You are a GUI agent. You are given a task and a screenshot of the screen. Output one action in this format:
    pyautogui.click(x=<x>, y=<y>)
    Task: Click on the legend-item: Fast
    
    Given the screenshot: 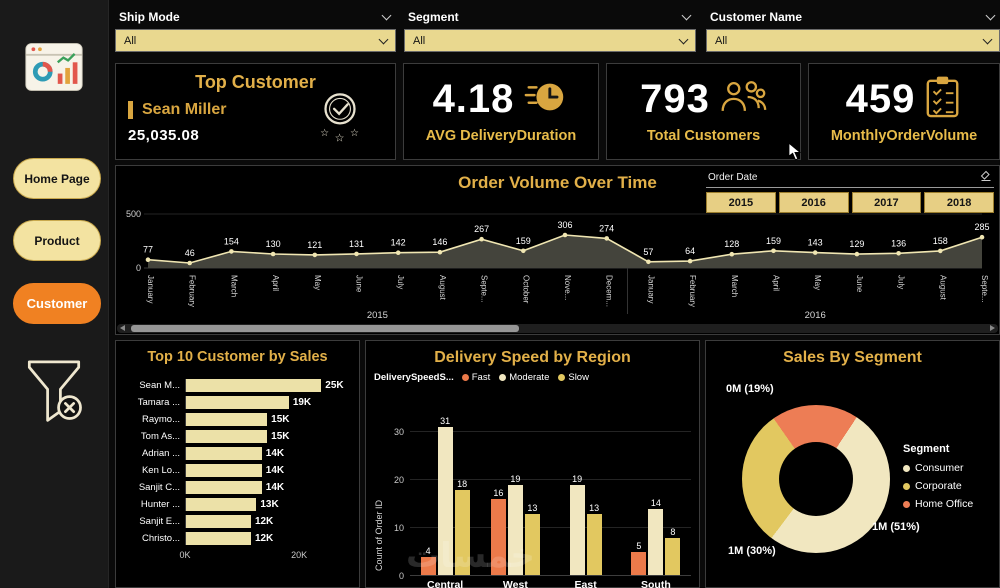 What is the action you would take?
    pyautogui.click(x=476, y=377)
    